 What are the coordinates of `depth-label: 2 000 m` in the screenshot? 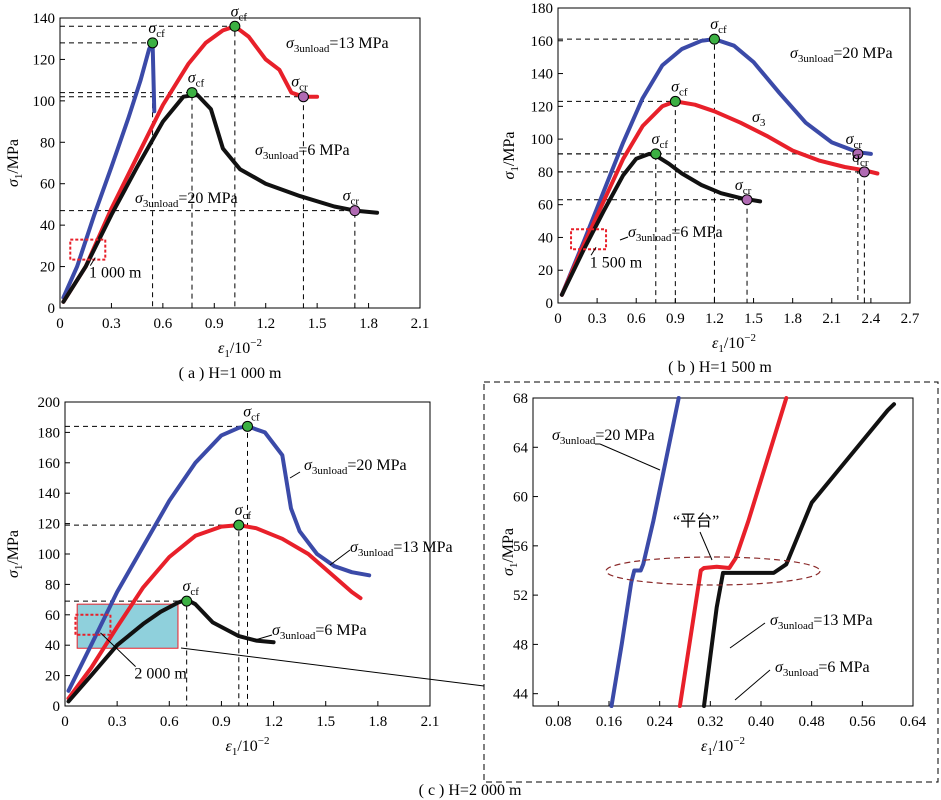 It's located at (160, 674).